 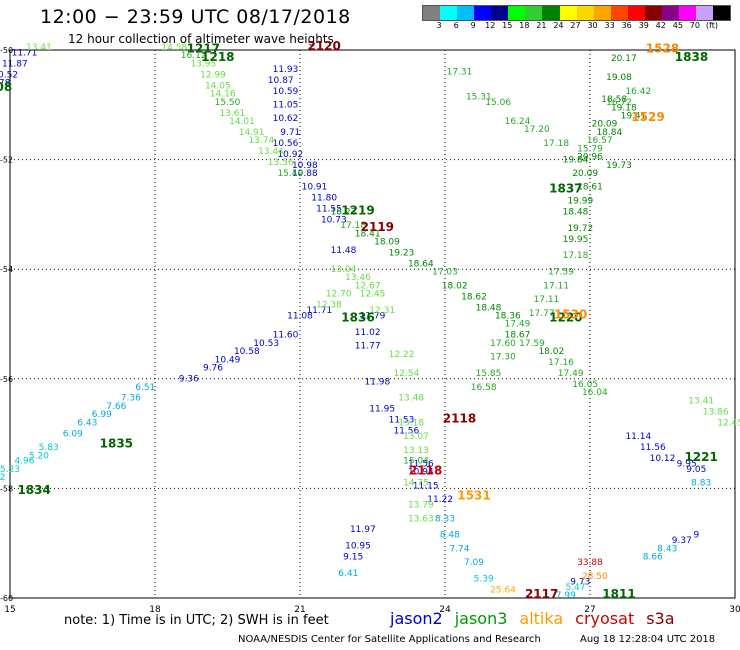 What do you see at coordinates (728, 423) in the screenshot?
I see `wave-height-label: 12.45` at bounding box center [728, 423].